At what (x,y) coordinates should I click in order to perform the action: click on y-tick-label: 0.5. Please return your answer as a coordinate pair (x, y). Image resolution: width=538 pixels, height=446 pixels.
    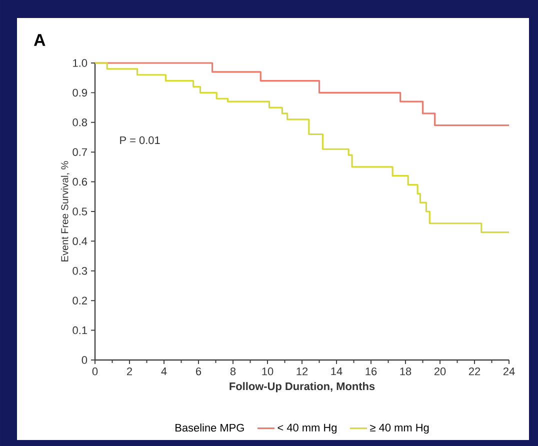
    Looking at the image, I should click on (80, 212).